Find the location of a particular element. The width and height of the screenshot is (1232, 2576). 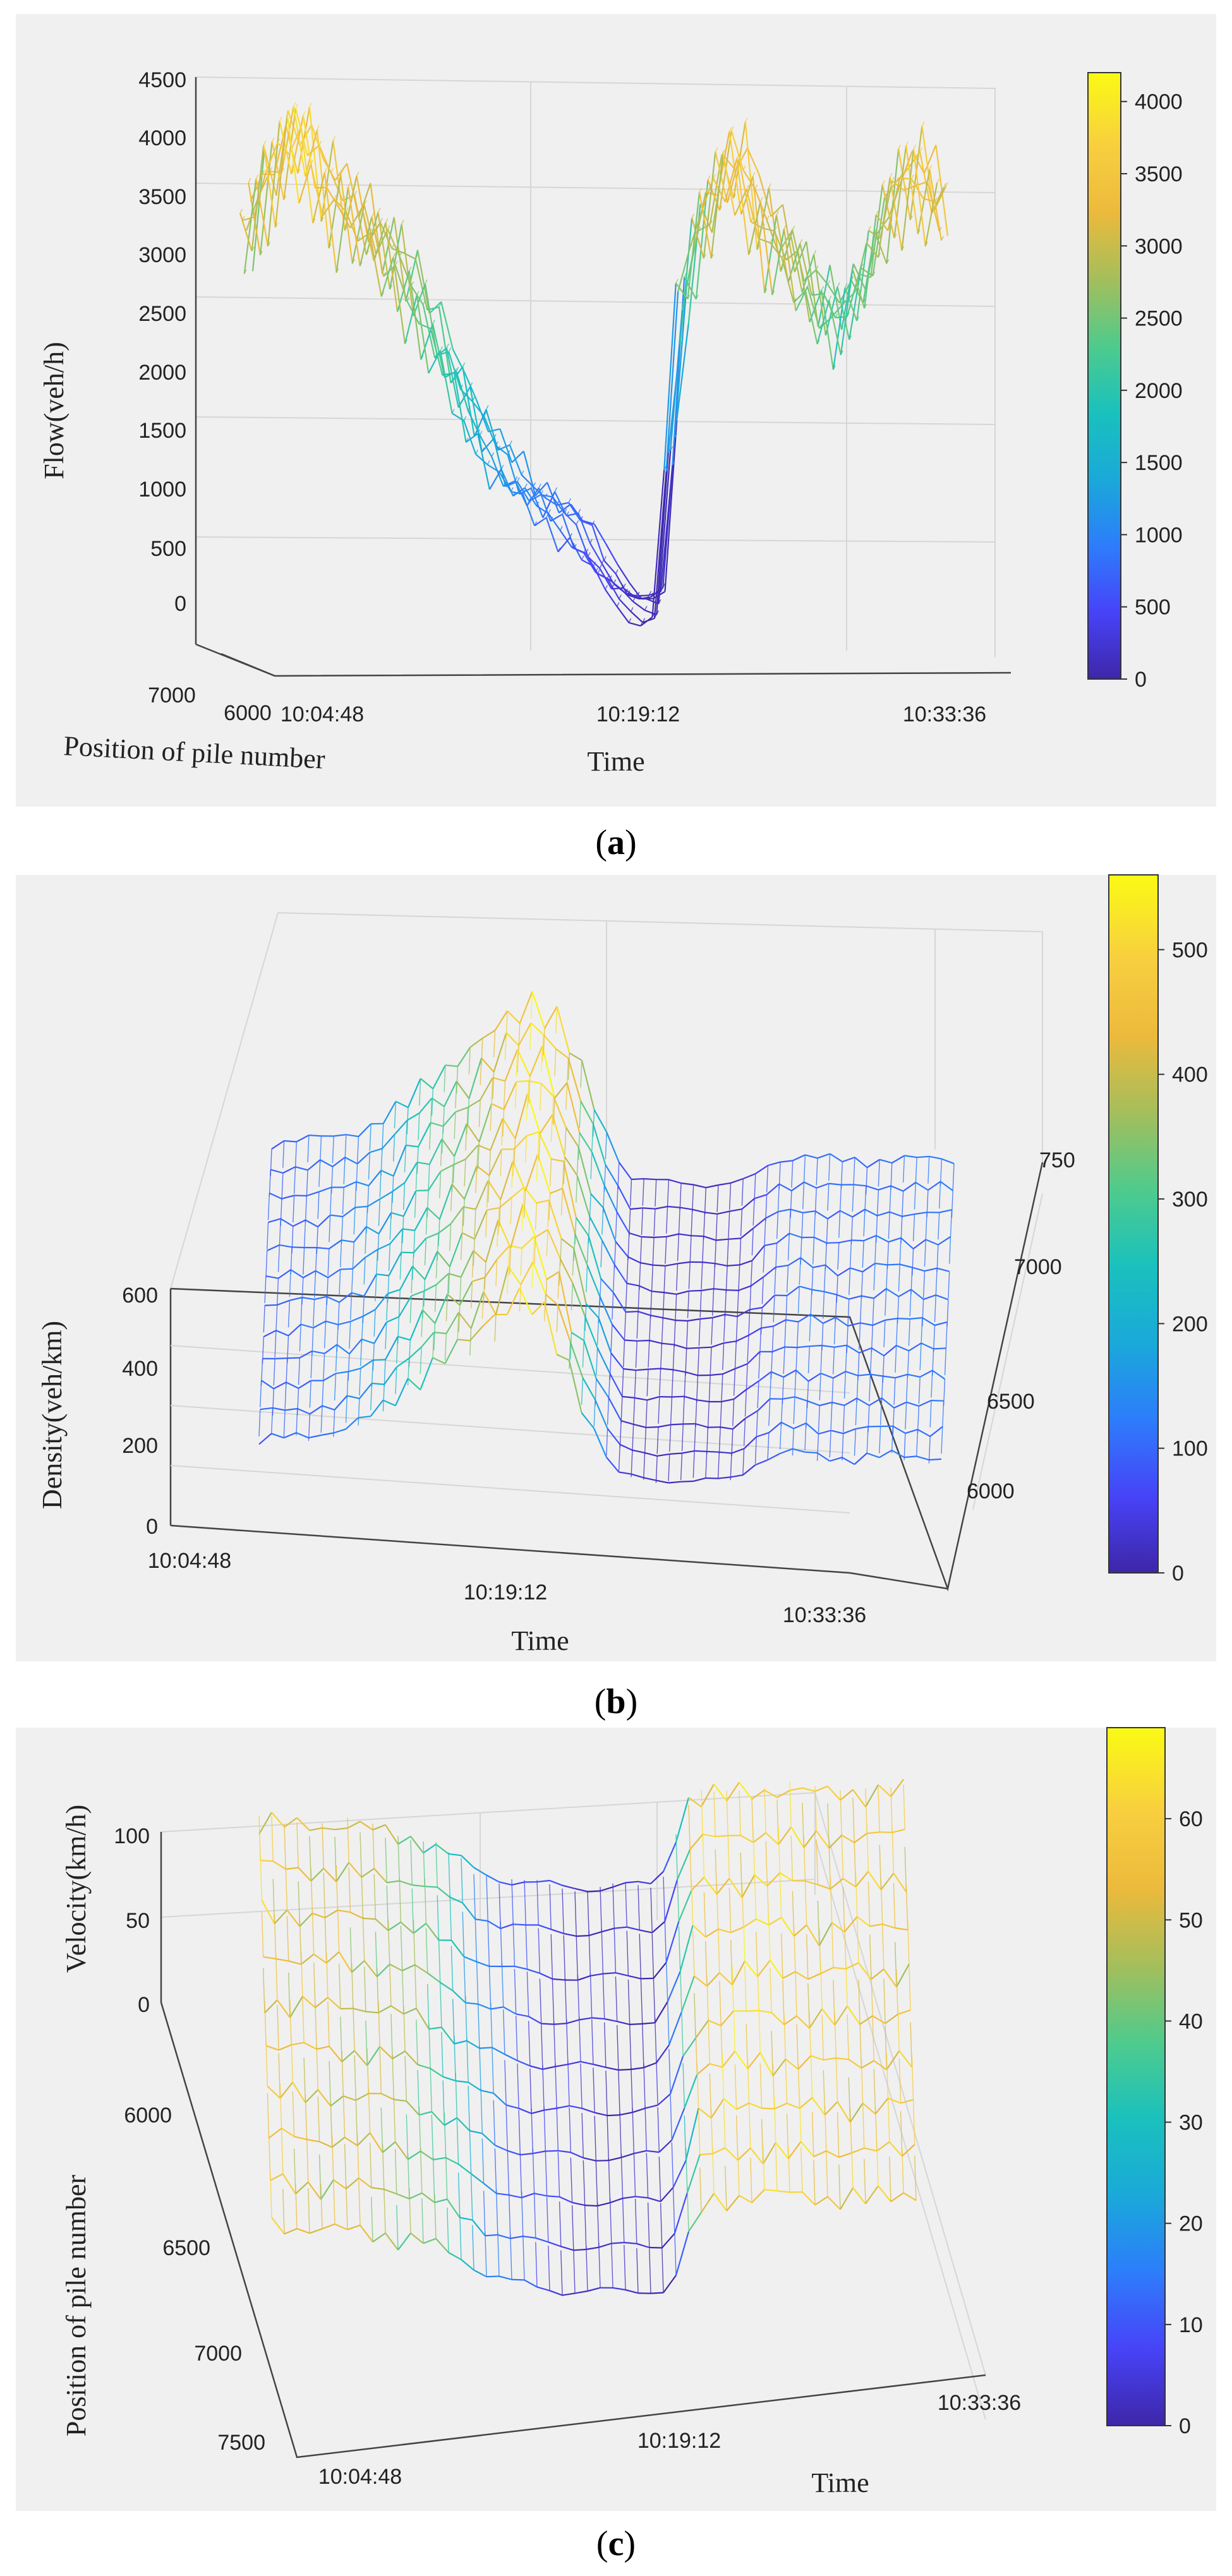

colorbar-tick-label: 300 is located at coordinates (1190, 1200).